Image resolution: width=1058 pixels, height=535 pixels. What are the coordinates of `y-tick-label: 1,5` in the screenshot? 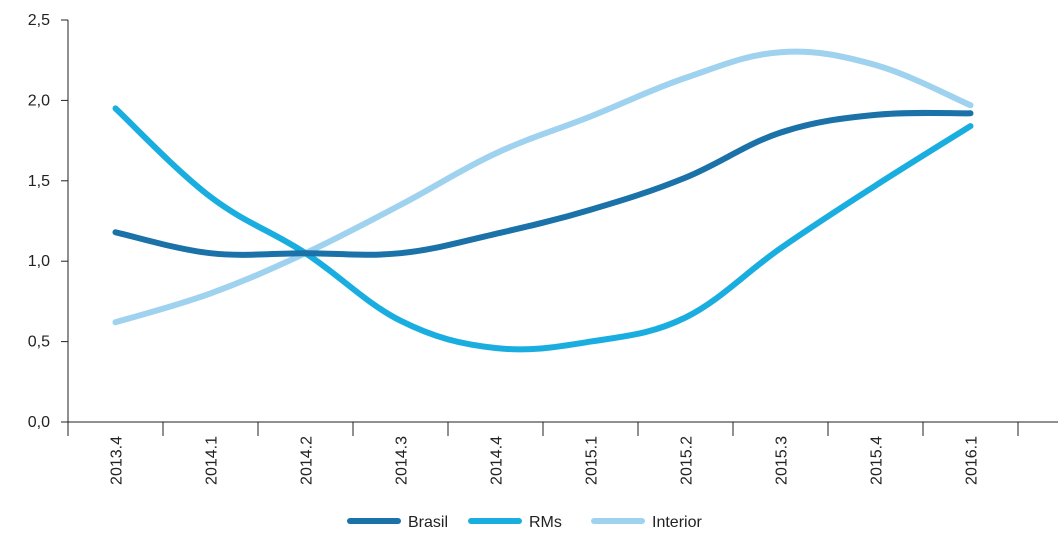 It's located at (39, 181).